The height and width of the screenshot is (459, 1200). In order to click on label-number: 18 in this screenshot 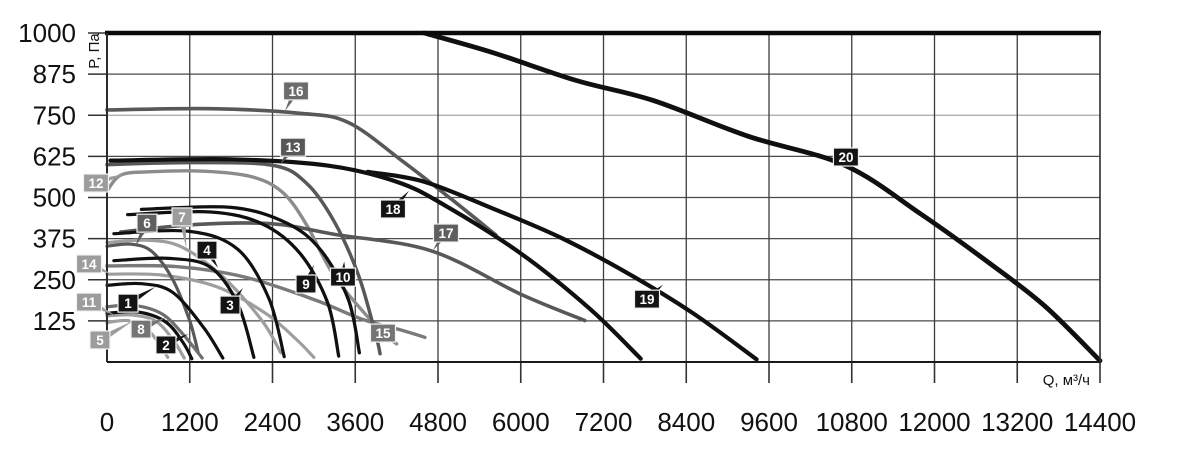, I will do `click(393, 209)`.